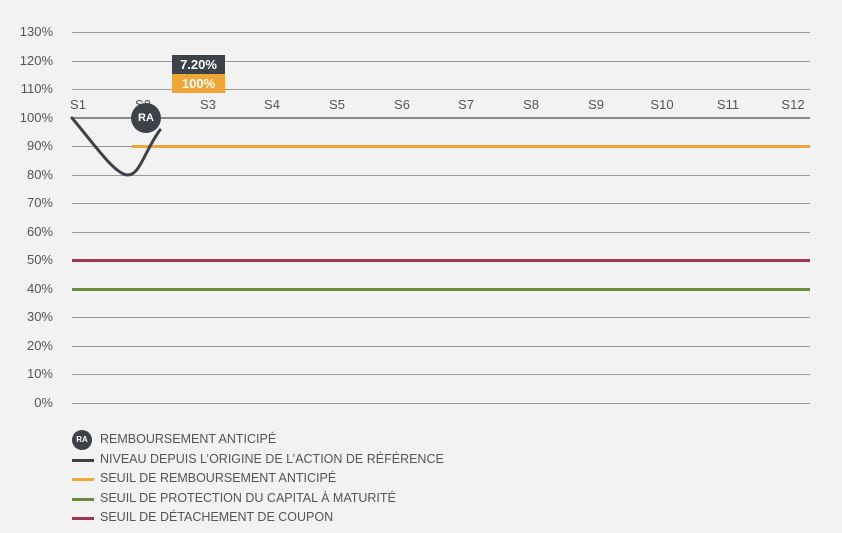 This screenshot has width=842, height=533. I want to click on coupon-threshold-line, so click(441, 260).